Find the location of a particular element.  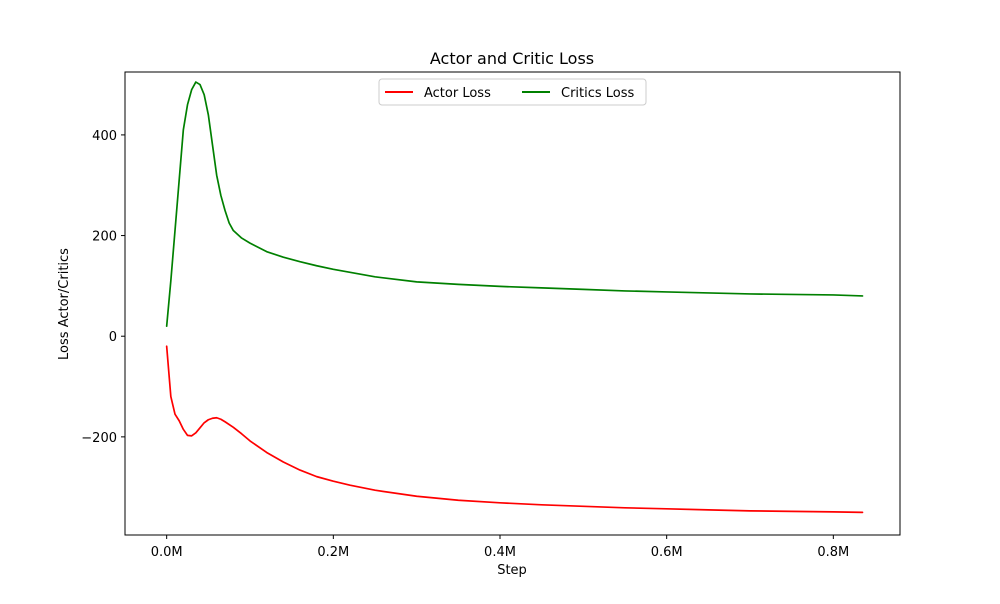

x-tick-label-3: 0.6M is located at coordinates (667, 552).